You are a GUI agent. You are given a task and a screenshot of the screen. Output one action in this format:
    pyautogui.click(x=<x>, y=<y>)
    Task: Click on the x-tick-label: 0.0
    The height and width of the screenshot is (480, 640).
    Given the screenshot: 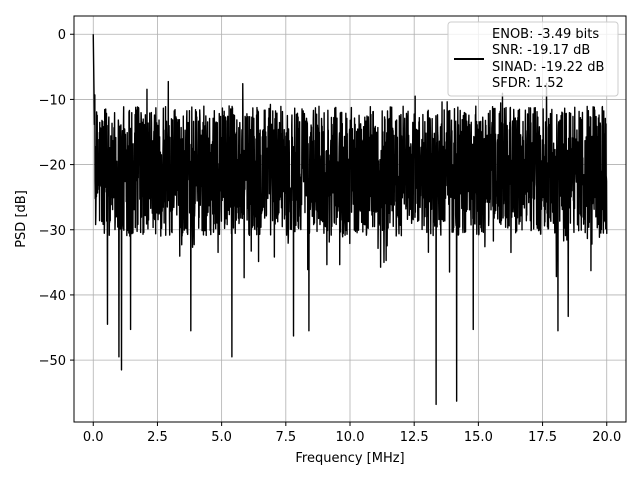 What is the action you would take?
    pyautogui.click(x=93, y=437)
    